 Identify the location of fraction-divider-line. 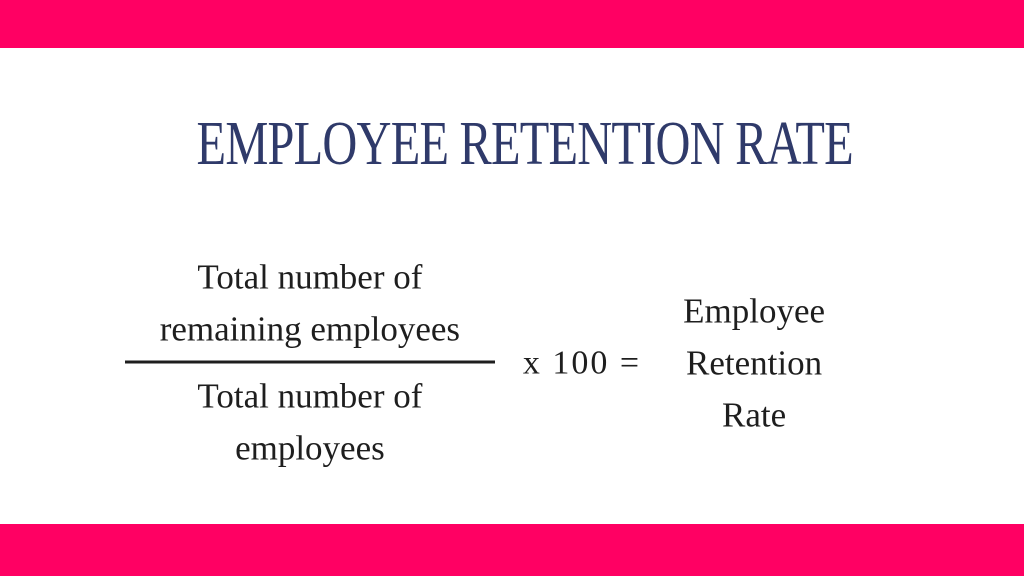
(309, 362).